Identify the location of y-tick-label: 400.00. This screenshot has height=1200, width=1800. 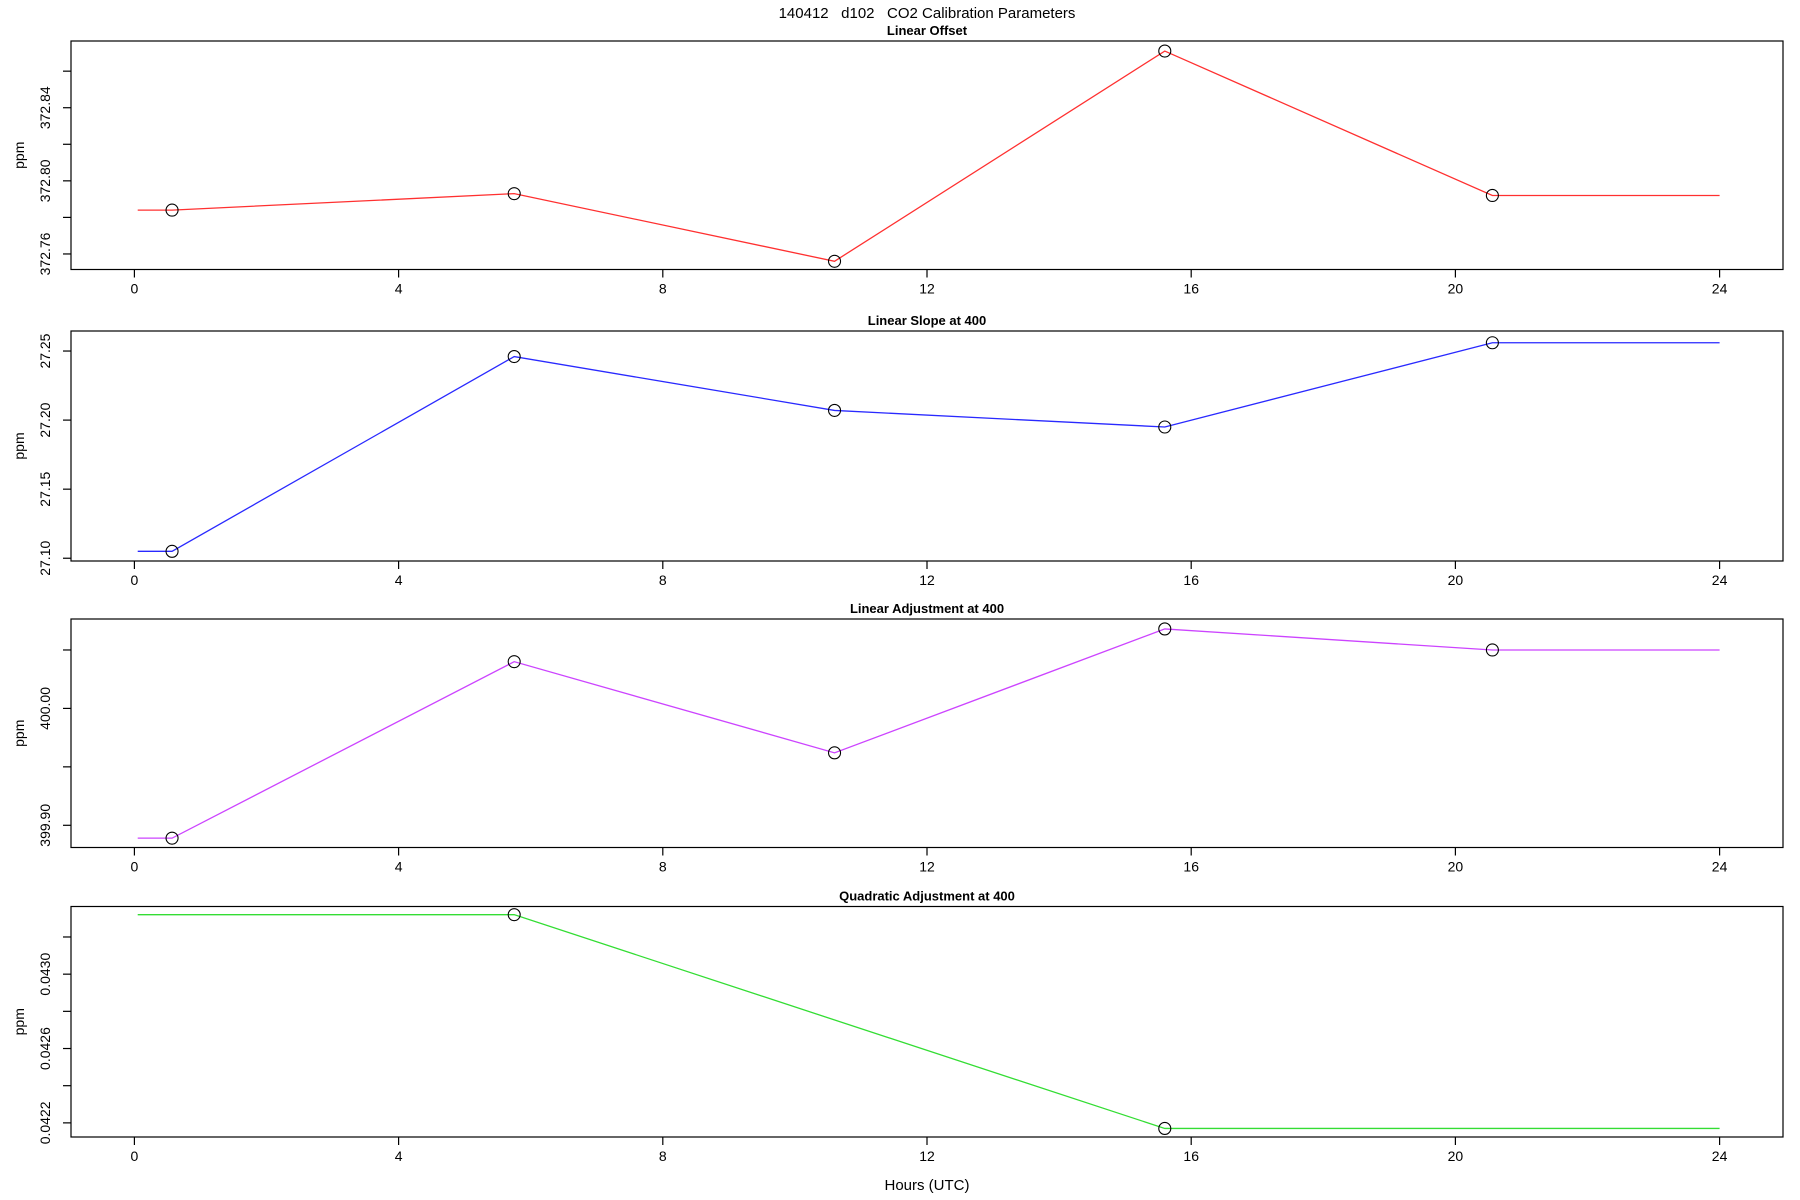
(45, 708).